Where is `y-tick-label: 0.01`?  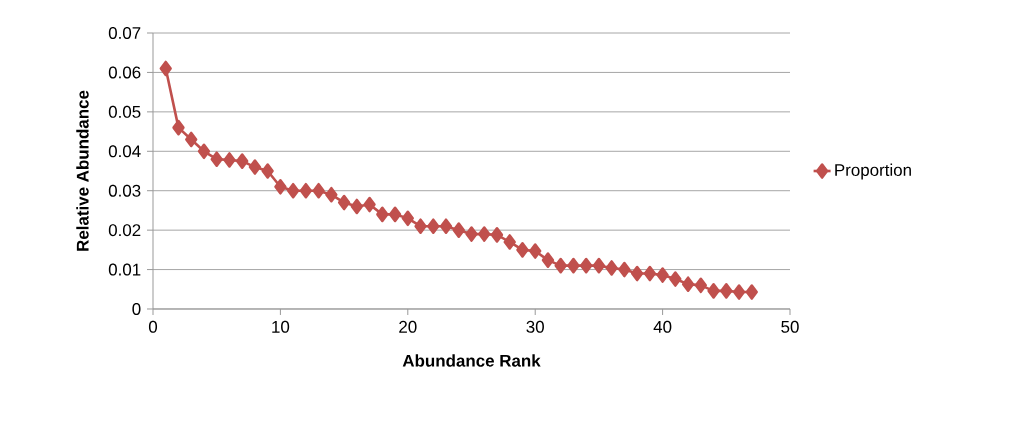 y-tick-label: 0.01 is located at coordinates (124, 269).